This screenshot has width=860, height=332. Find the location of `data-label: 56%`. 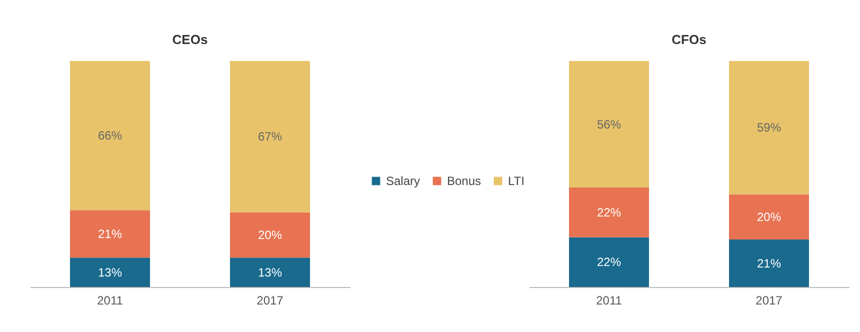

data-label: 56% is located at coordinates (609, 124).